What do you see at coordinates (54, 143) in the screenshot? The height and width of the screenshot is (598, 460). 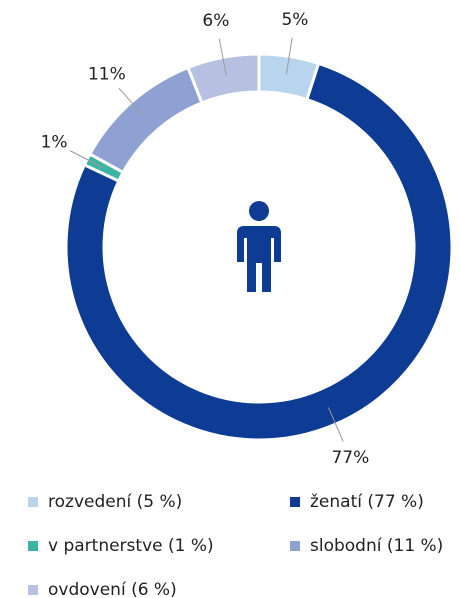 I see `data-label: 1%` at bounding box center [54, 143].